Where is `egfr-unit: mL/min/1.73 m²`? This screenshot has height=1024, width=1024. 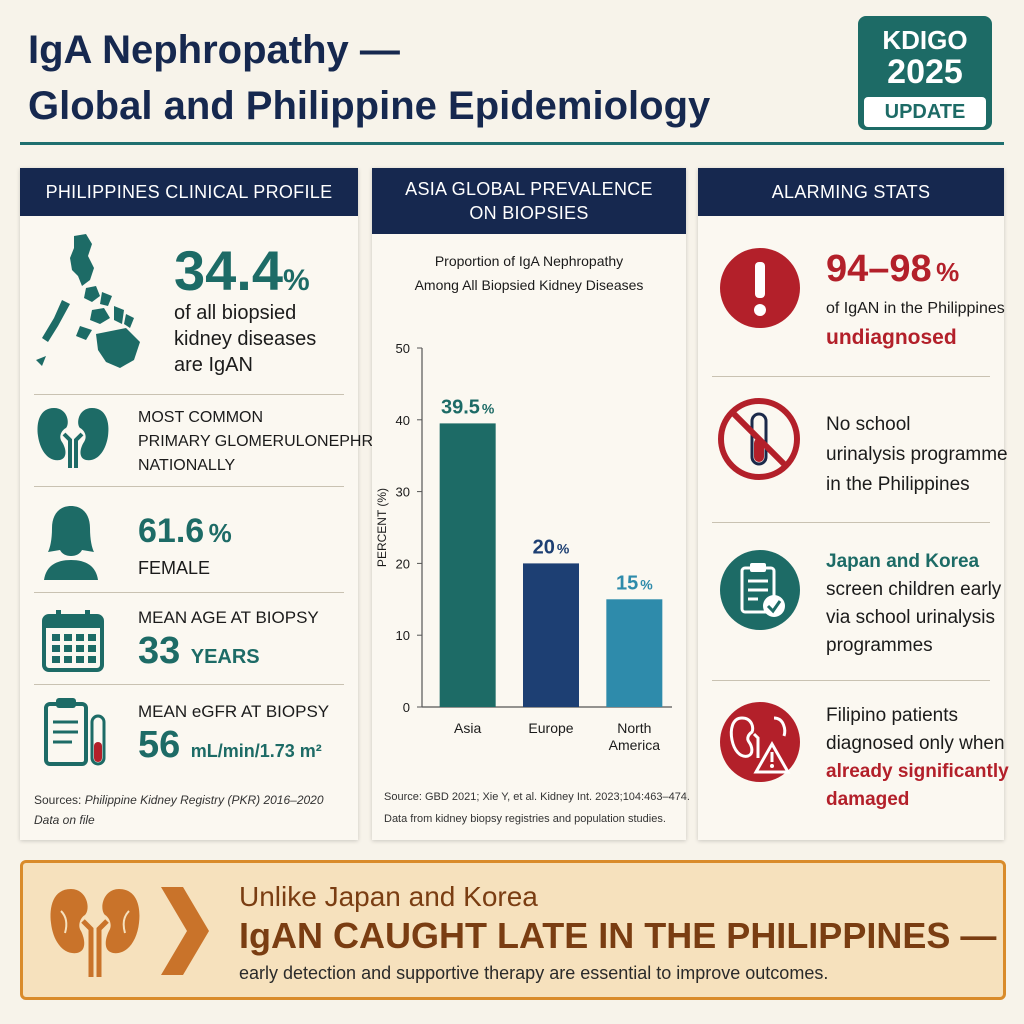 egfr-unit: mL/min/1.73 m² is located at coordinates (256, 751).